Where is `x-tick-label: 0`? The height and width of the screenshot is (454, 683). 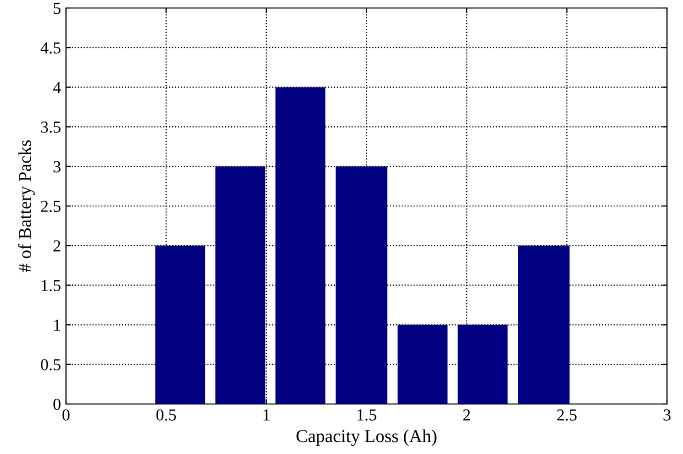 x-tick-label: 0 is located at coordinates (66, 415).